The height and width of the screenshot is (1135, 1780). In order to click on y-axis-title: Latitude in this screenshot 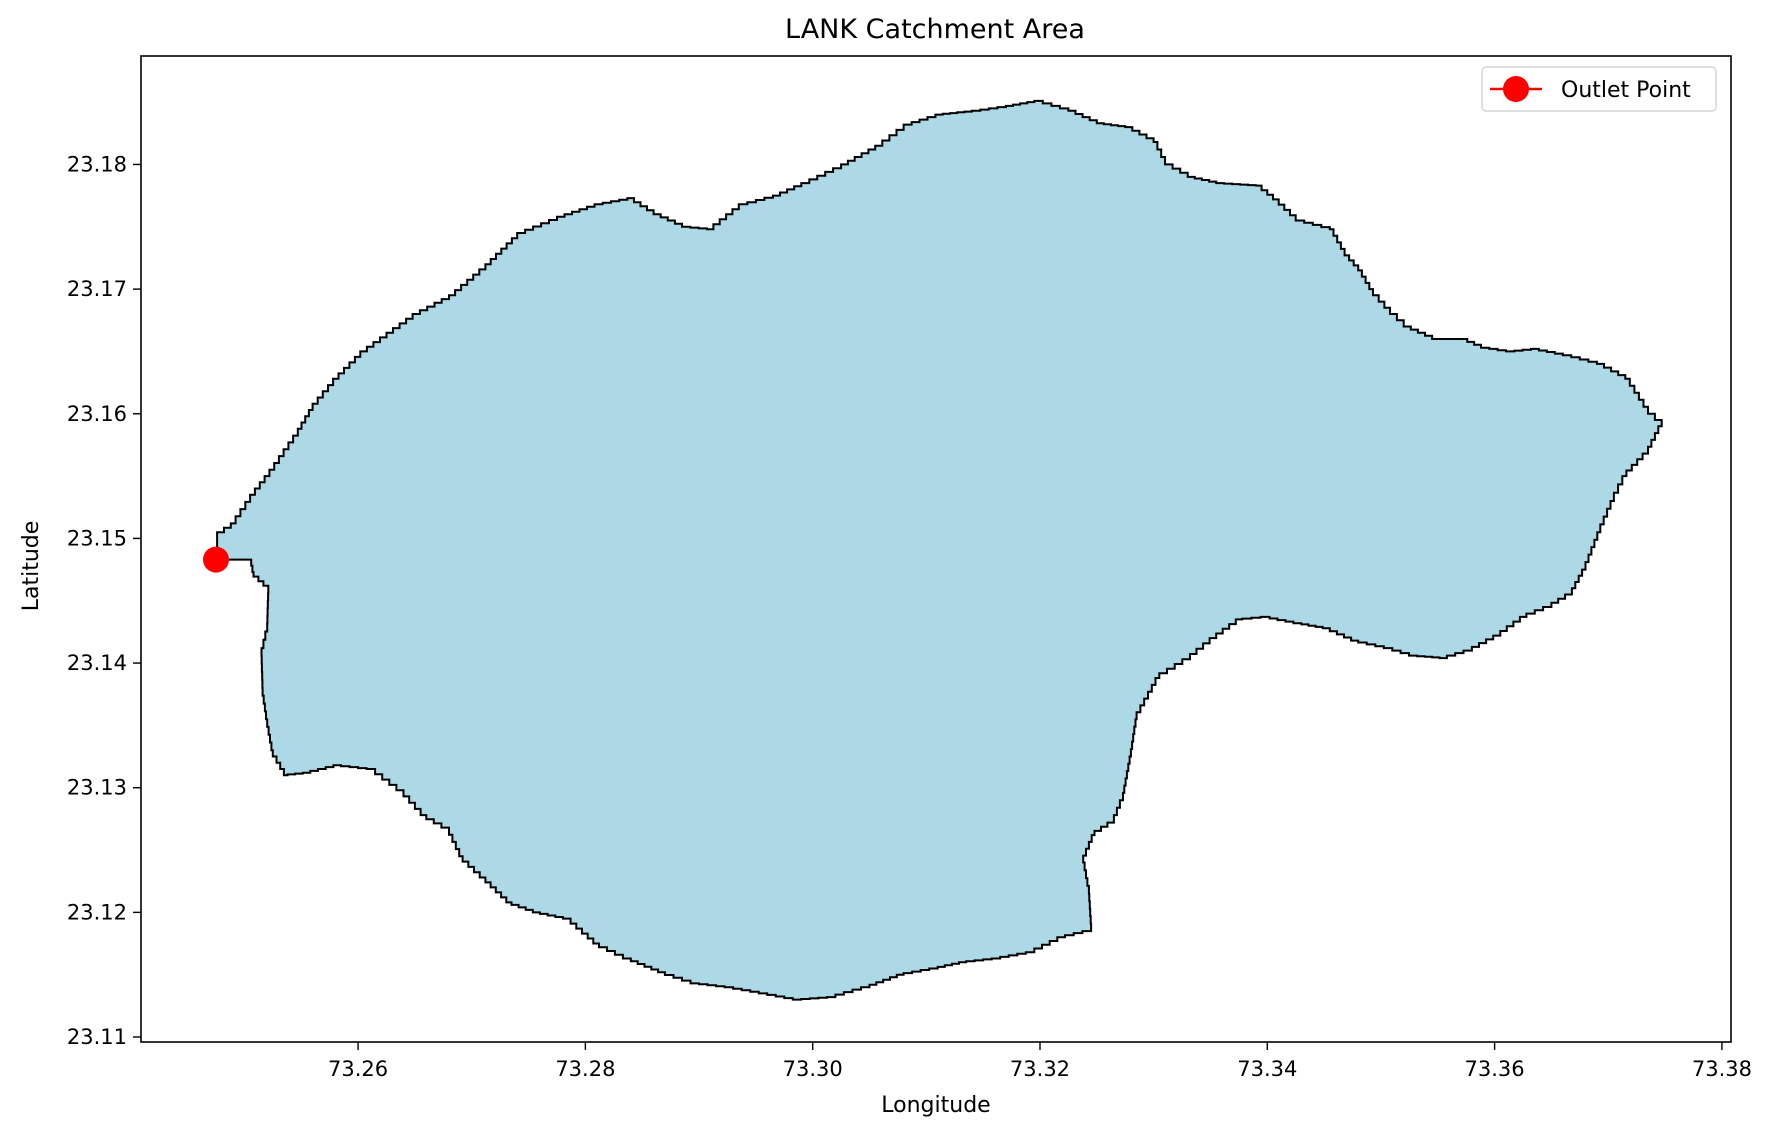, I will do `click(31, 566)`.